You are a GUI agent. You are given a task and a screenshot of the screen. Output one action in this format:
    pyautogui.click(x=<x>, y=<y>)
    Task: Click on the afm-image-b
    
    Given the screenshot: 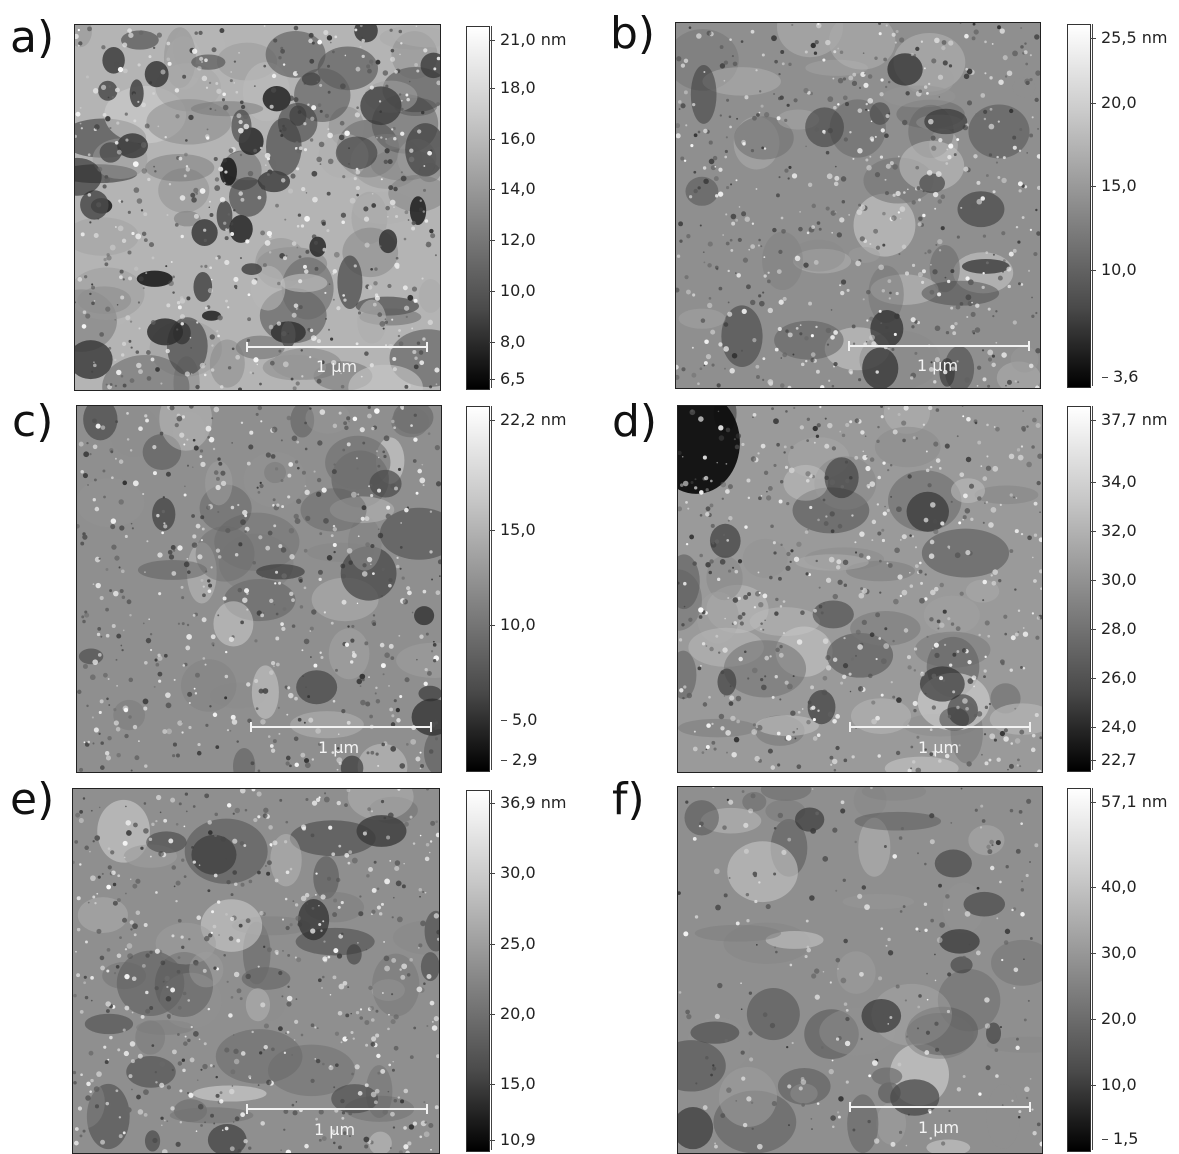 What is the action you would take?
    pyautogui.click(x=858, y=205)
    